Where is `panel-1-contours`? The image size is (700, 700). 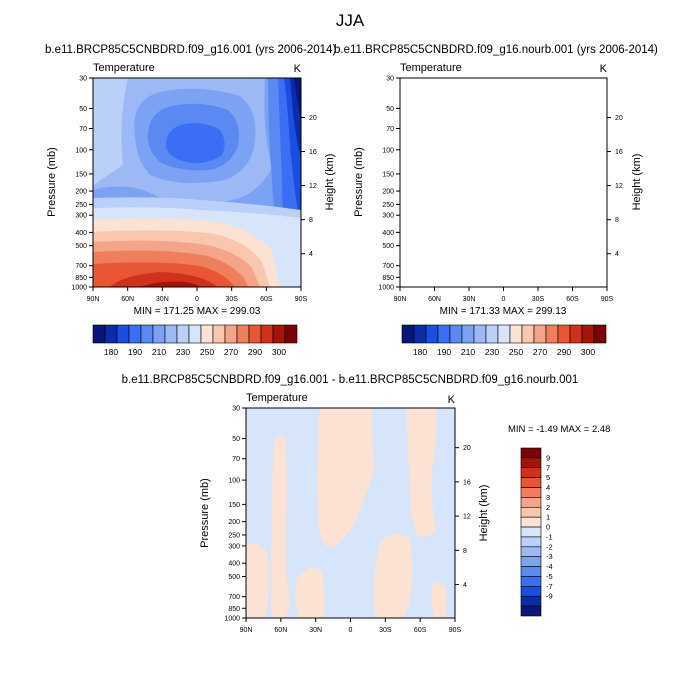
panel-1-contours is located at coordinates (197, 182).